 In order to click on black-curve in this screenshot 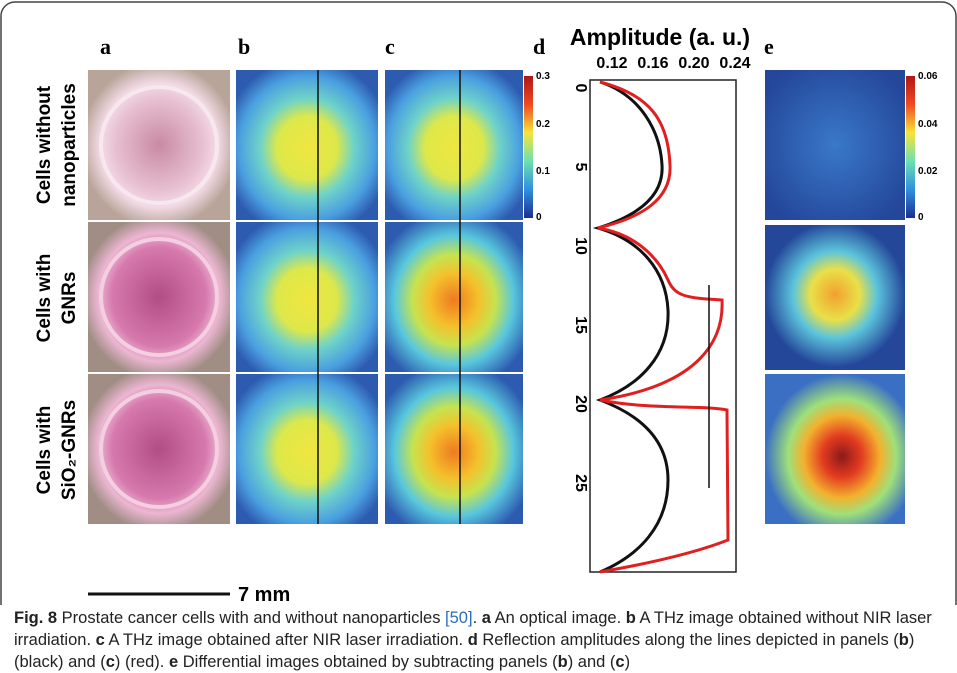, I will do `click(631, 327)`.